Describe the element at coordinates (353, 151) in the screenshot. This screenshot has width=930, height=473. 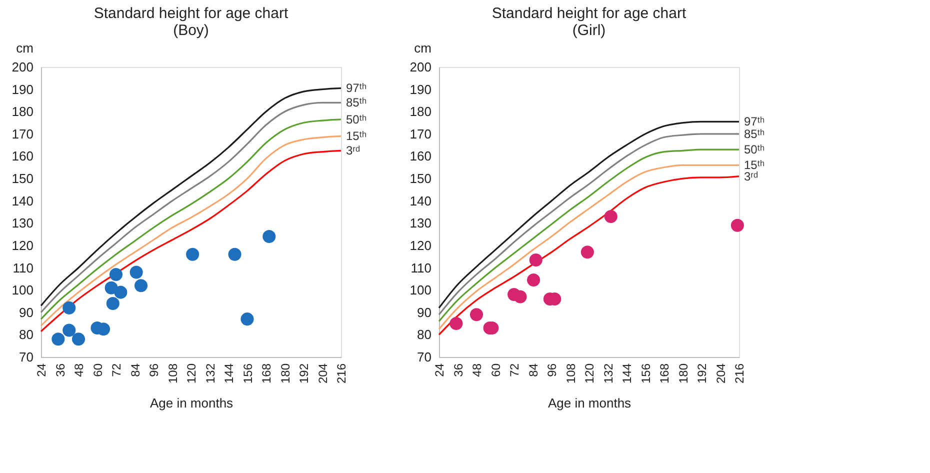
I see `series-label: 3ʳᵈ` at that location.